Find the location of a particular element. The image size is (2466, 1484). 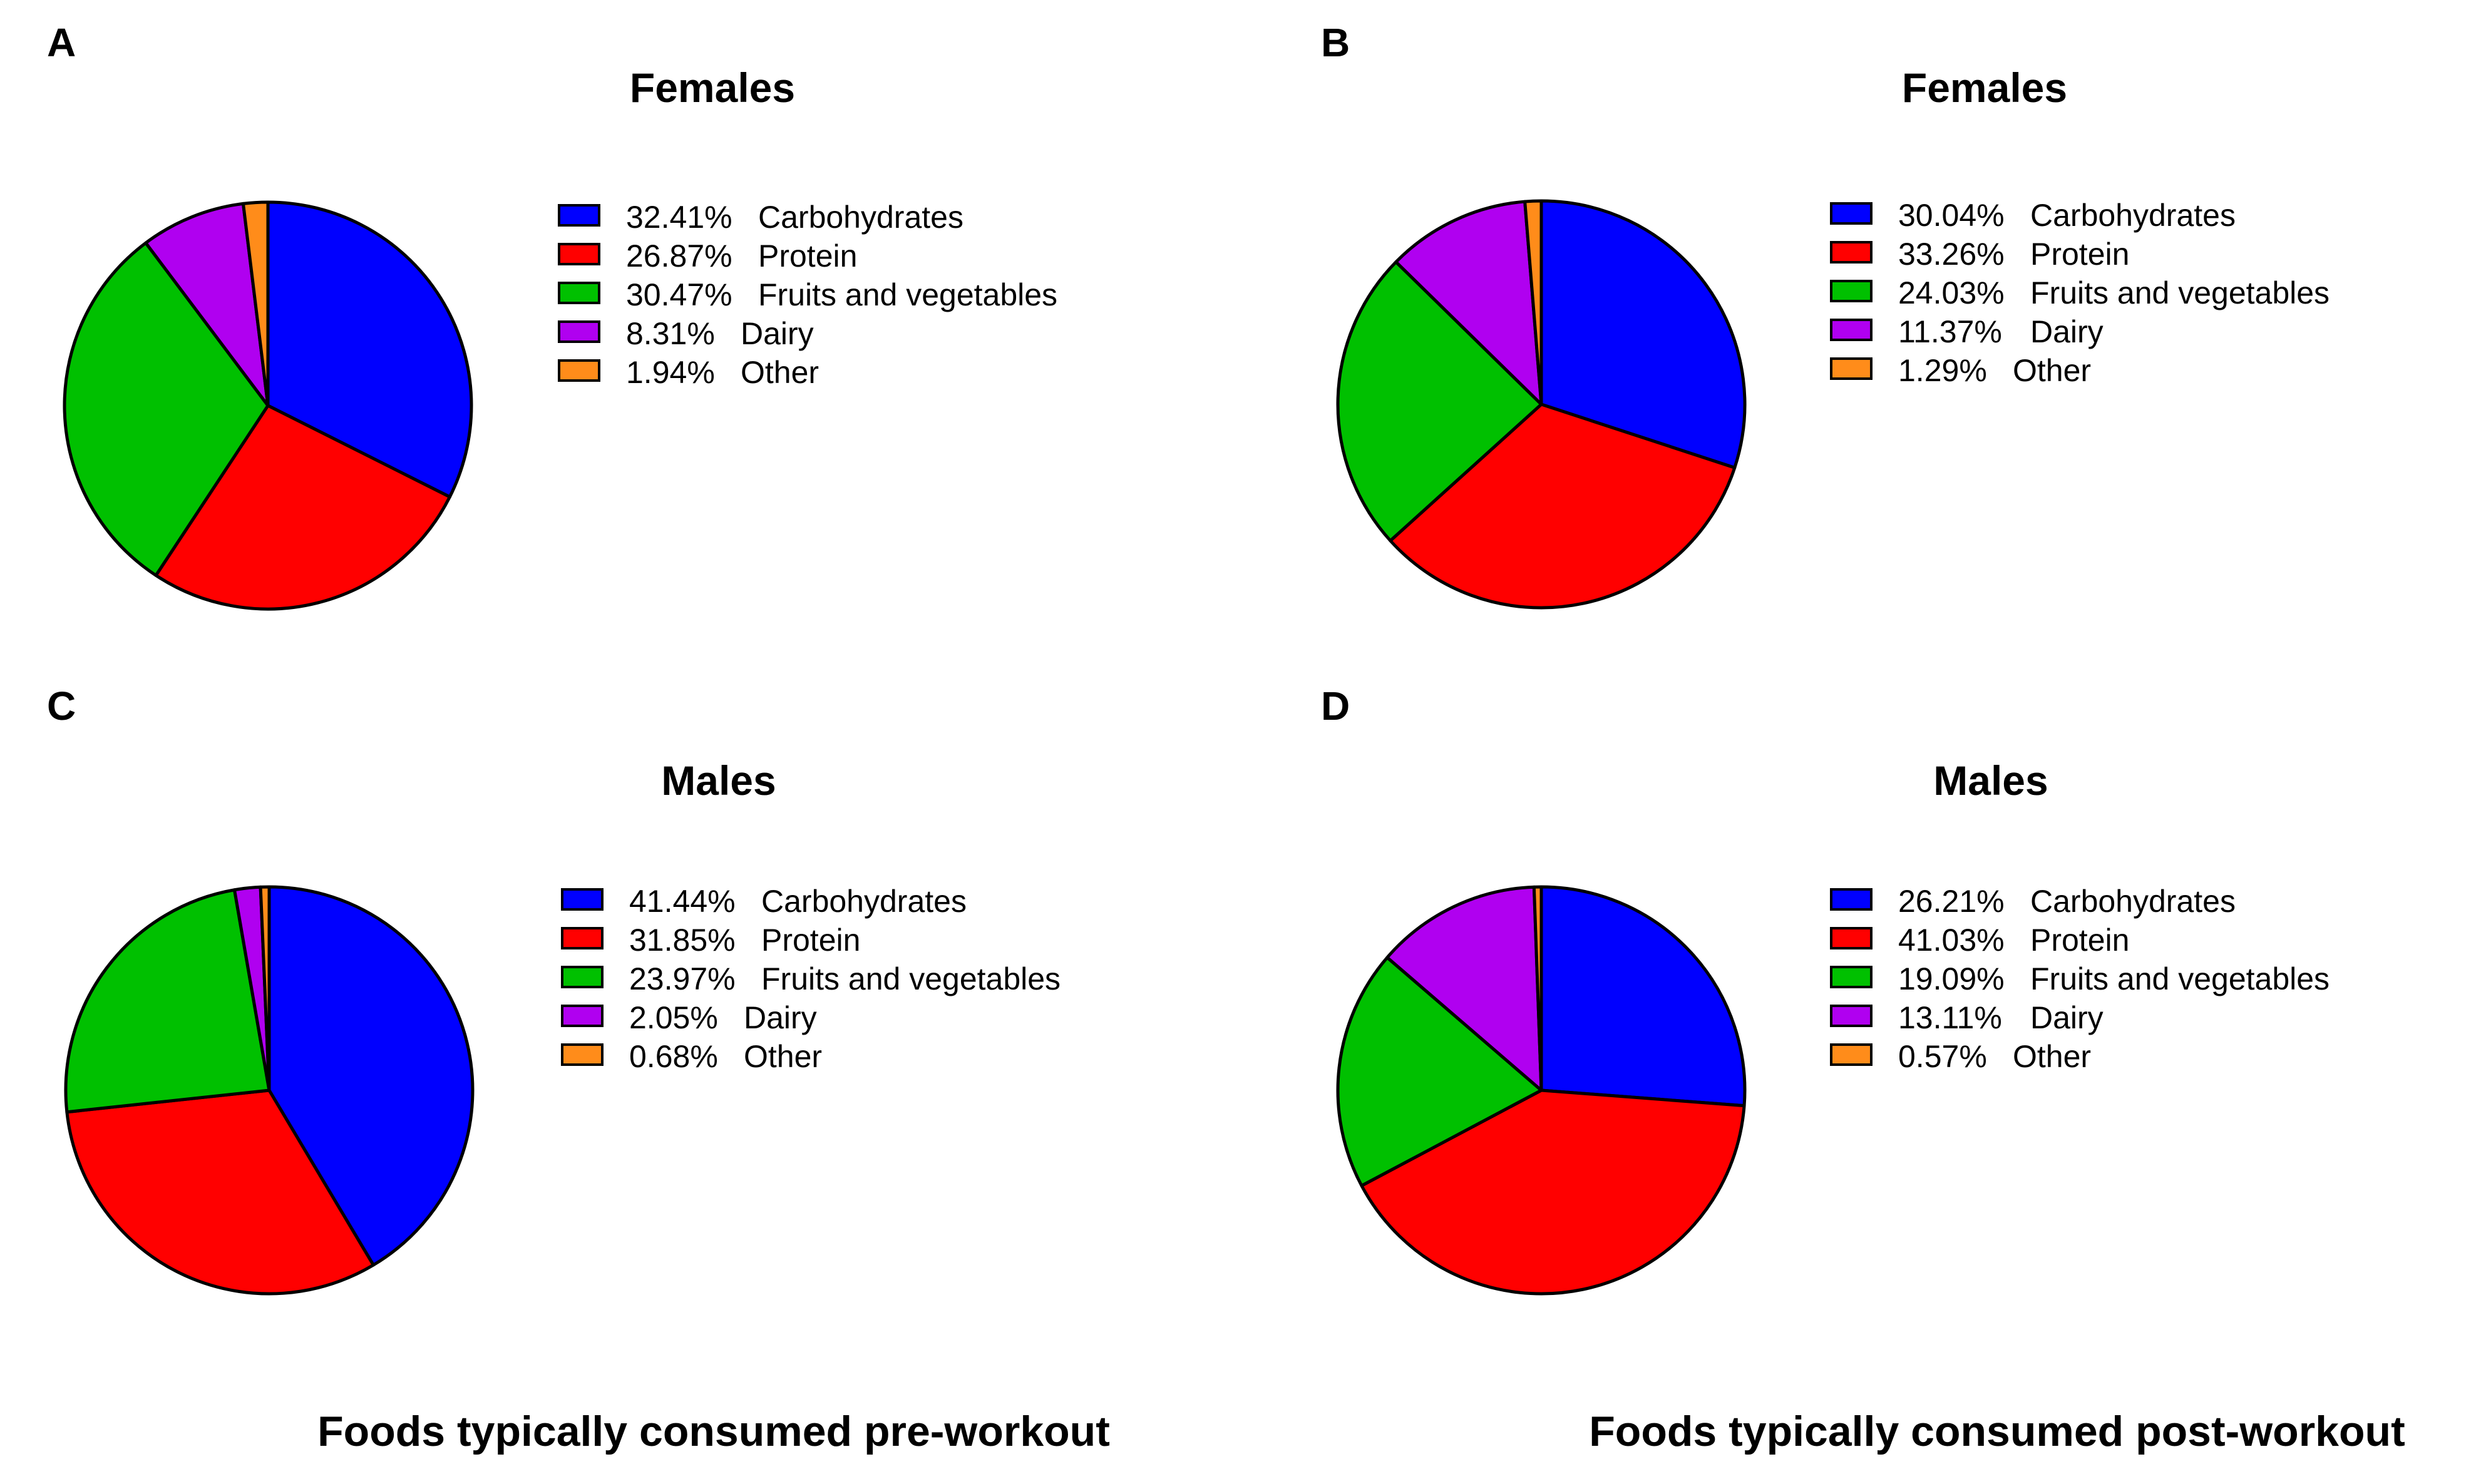

legend-percent: 19.09% is located at coordinates (1952, 978).